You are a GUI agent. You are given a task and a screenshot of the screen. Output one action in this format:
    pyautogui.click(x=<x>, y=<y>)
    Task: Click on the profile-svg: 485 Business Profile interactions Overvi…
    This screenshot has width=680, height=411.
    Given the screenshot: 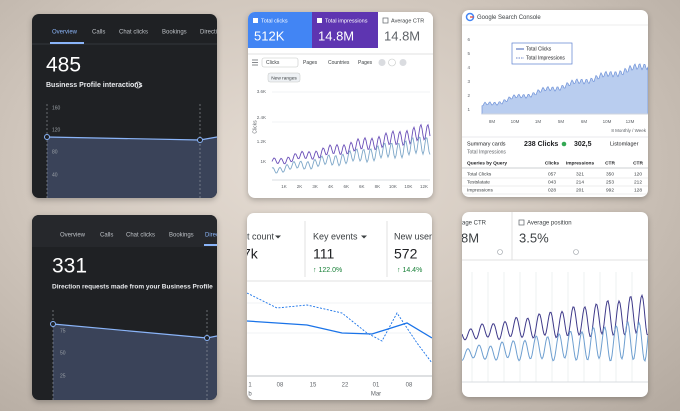 What is the action you would take?
    pyautogui.click(x=124, y=114)
    